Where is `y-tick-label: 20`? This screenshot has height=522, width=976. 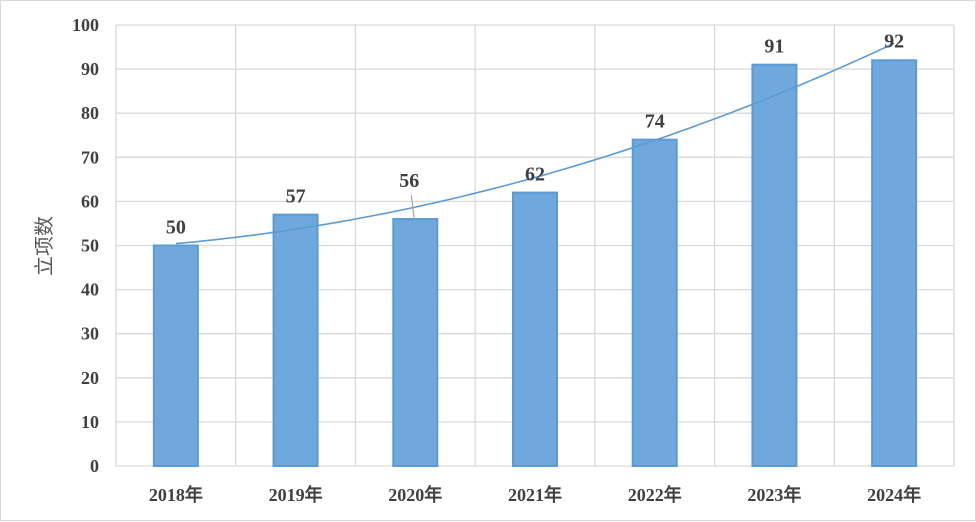
y-tick-label: 20 is located at coordinates (90, 378).